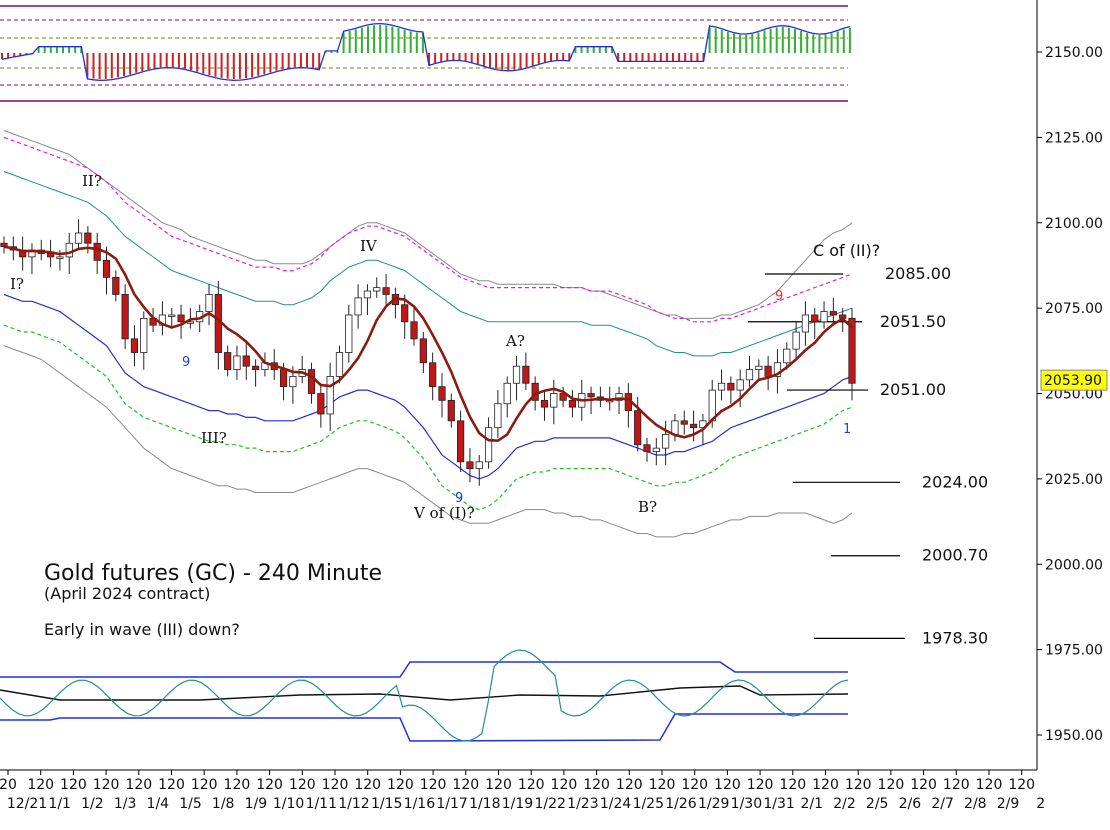  What do you see at coordinates (17, 284) in the screenshot?
I see `wave-label: I?` at bounding box center [17, 284].